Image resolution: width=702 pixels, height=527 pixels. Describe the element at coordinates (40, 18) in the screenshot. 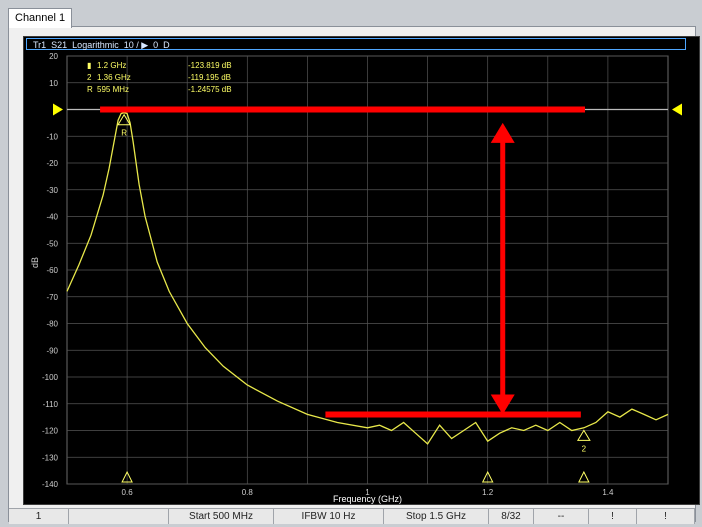

I see `channel-tab: Channel 1` at that location.